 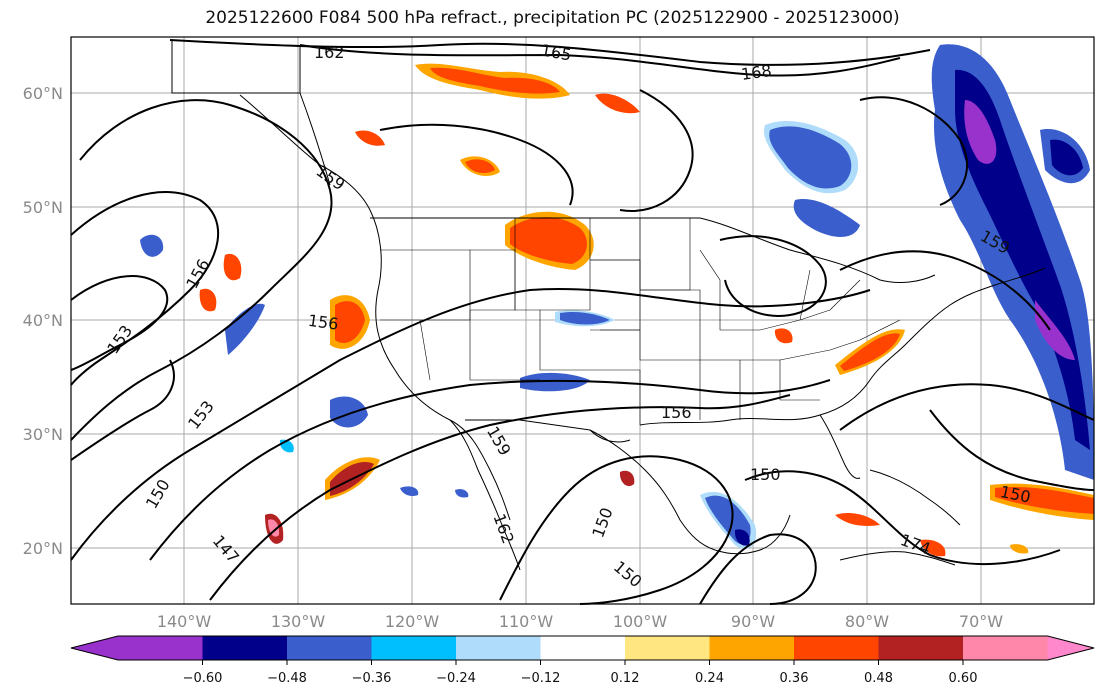 I want to click on colorbar-tick-label: 0.24, so click(x=709, y=678).